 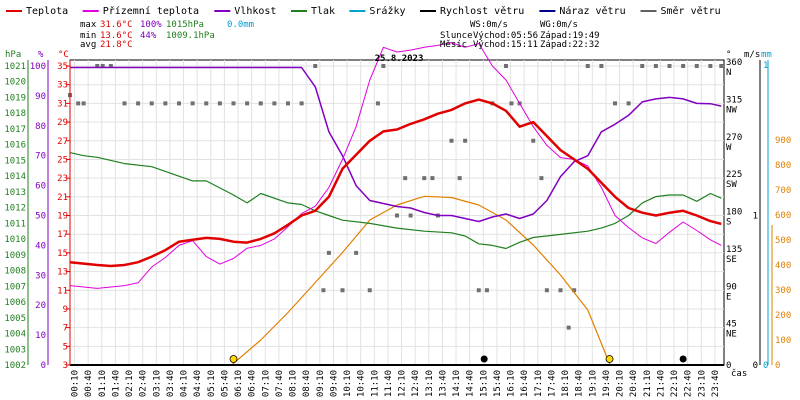 I want to click on pressure-tick-label: 1021, so click(x=15, y=67).